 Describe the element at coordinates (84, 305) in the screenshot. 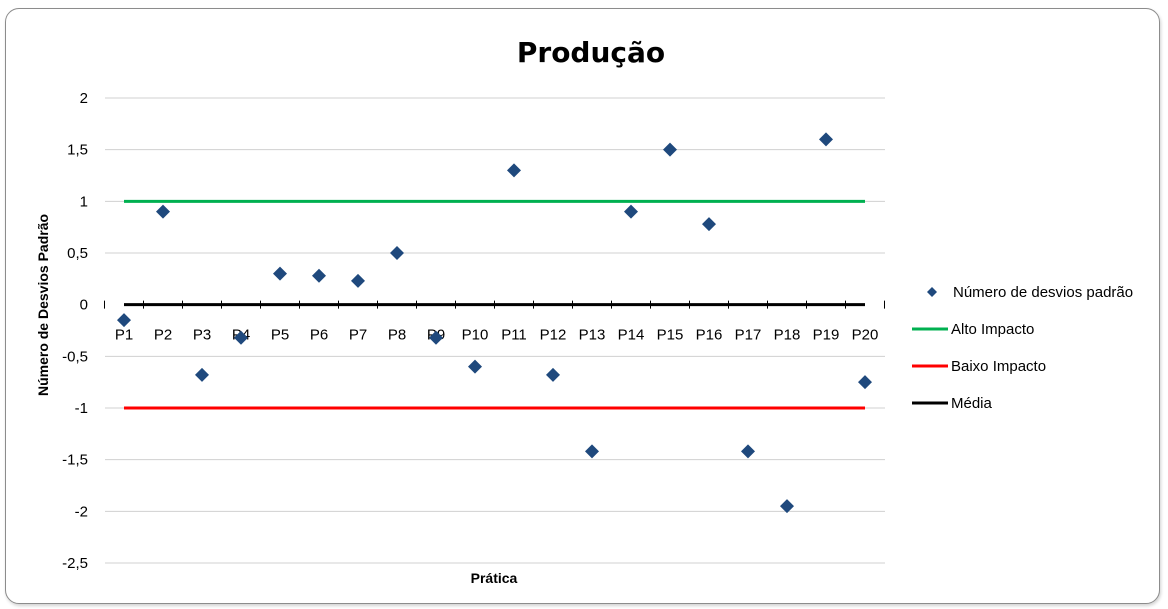

I see `y-tick-label: 0` at that location.